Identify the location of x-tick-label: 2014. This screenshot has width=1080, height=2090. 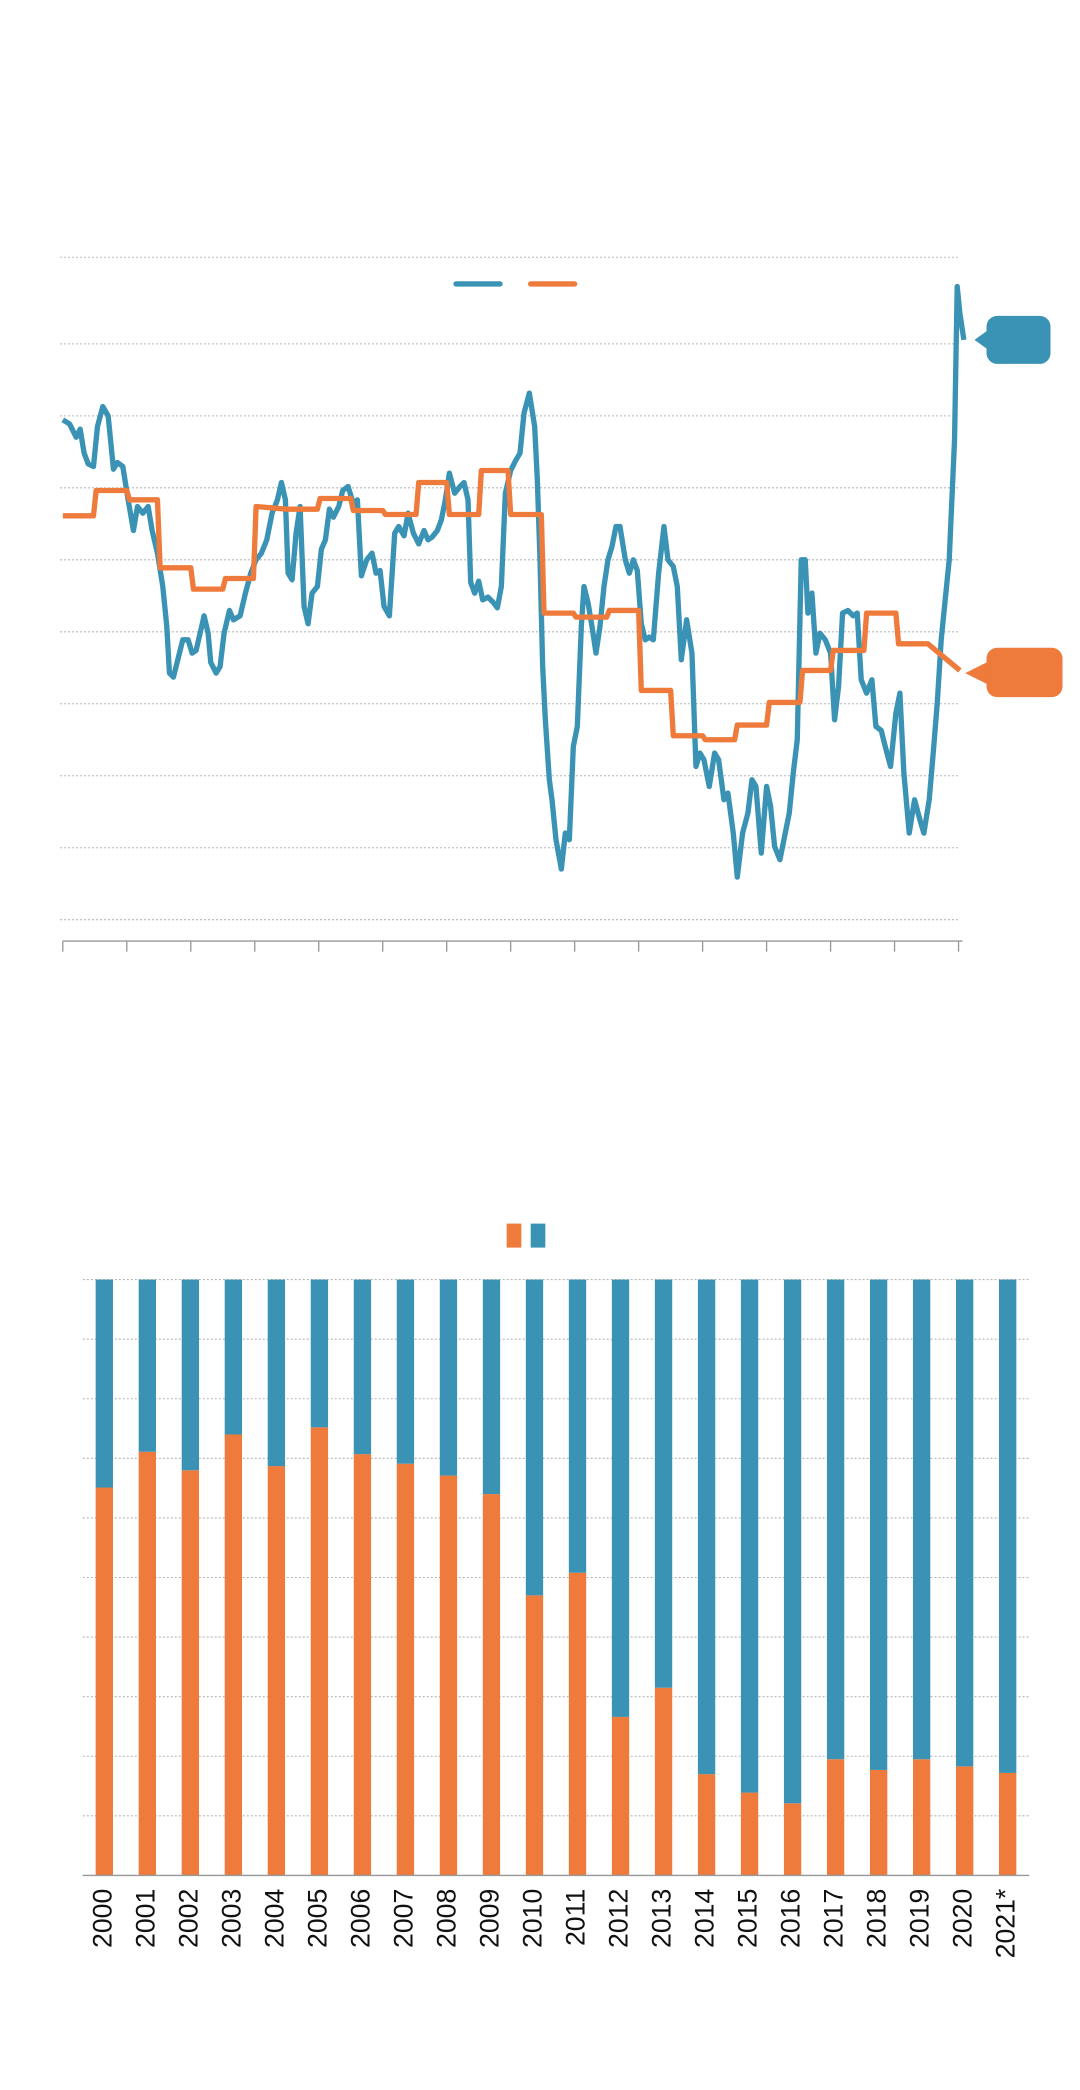
(705, 1918).